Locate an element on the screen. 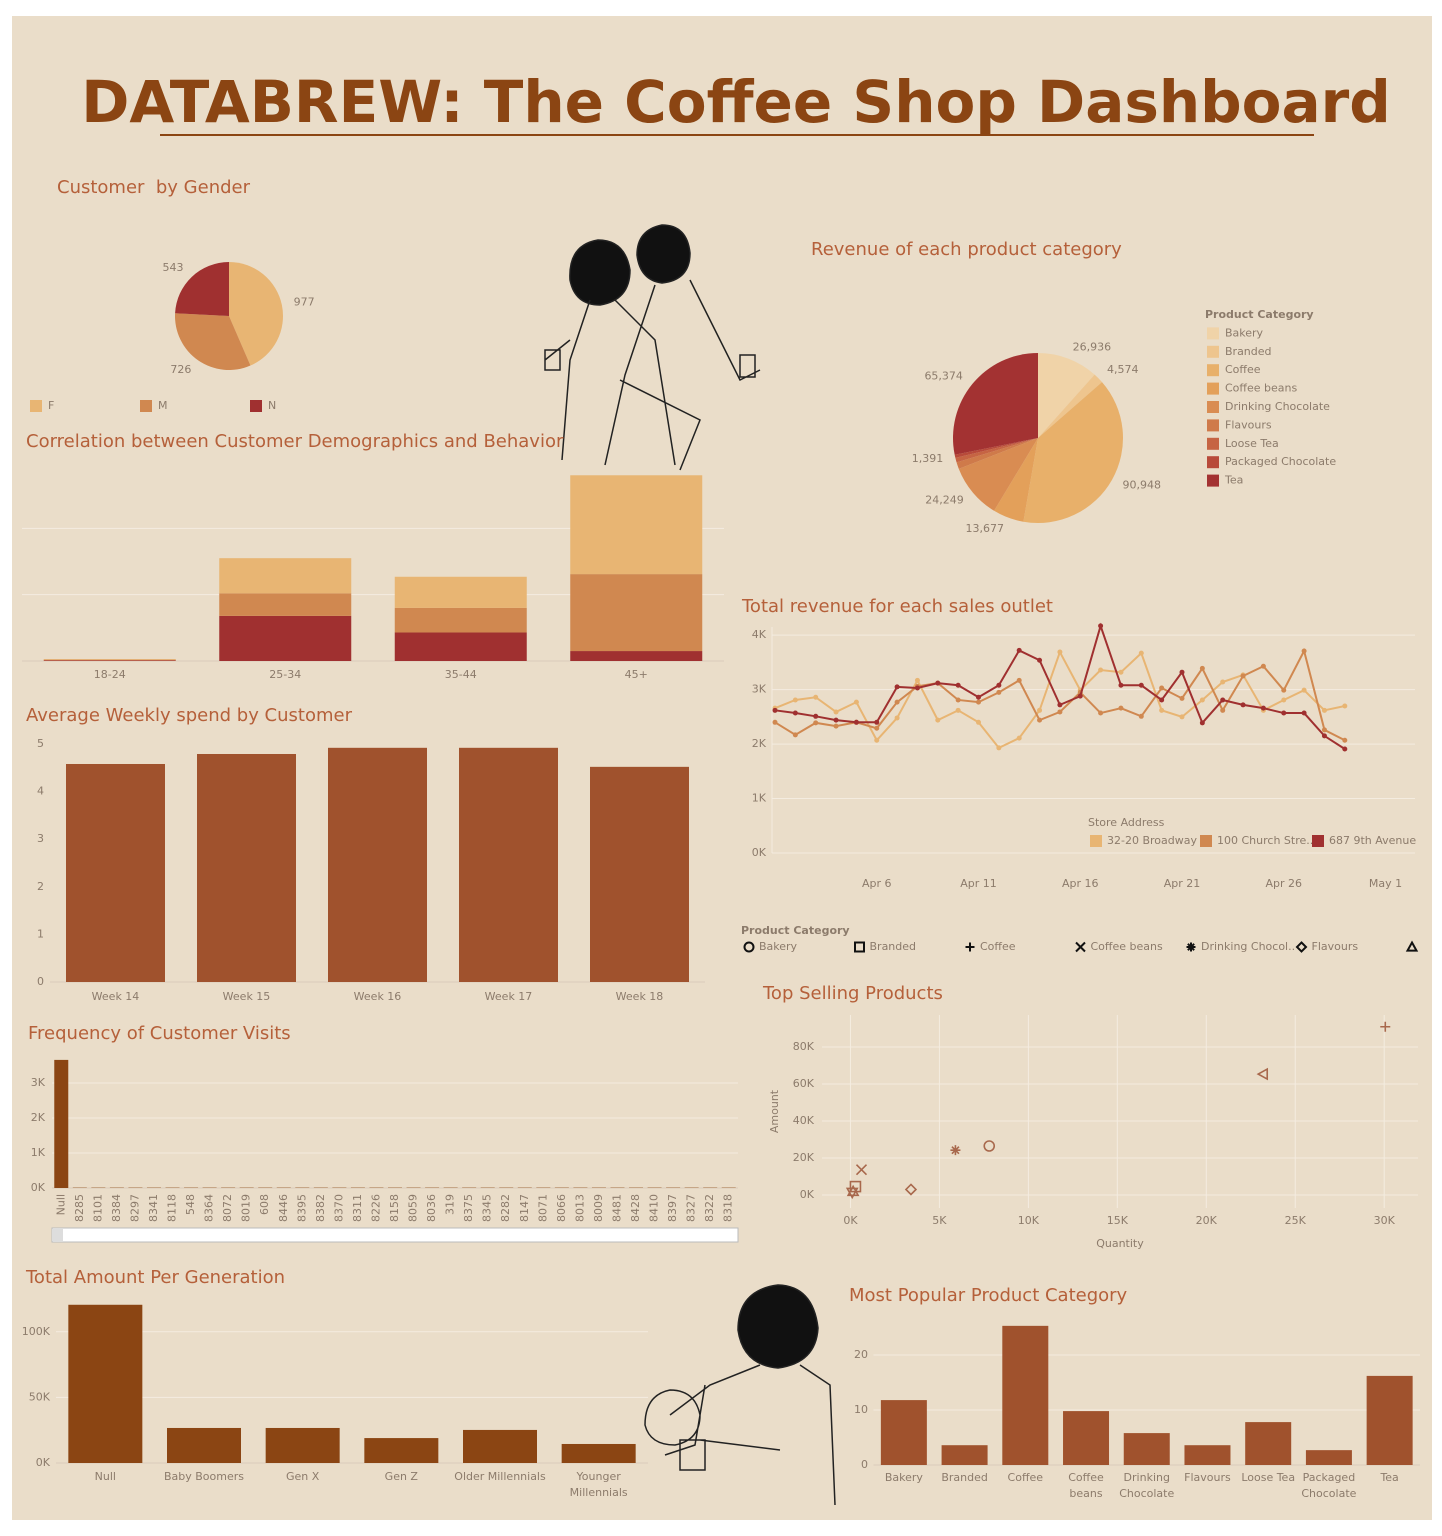 The width and height of the screenshot is (1442, 1536). y-tick-label: 80K is located at coordinates (804, 1046).